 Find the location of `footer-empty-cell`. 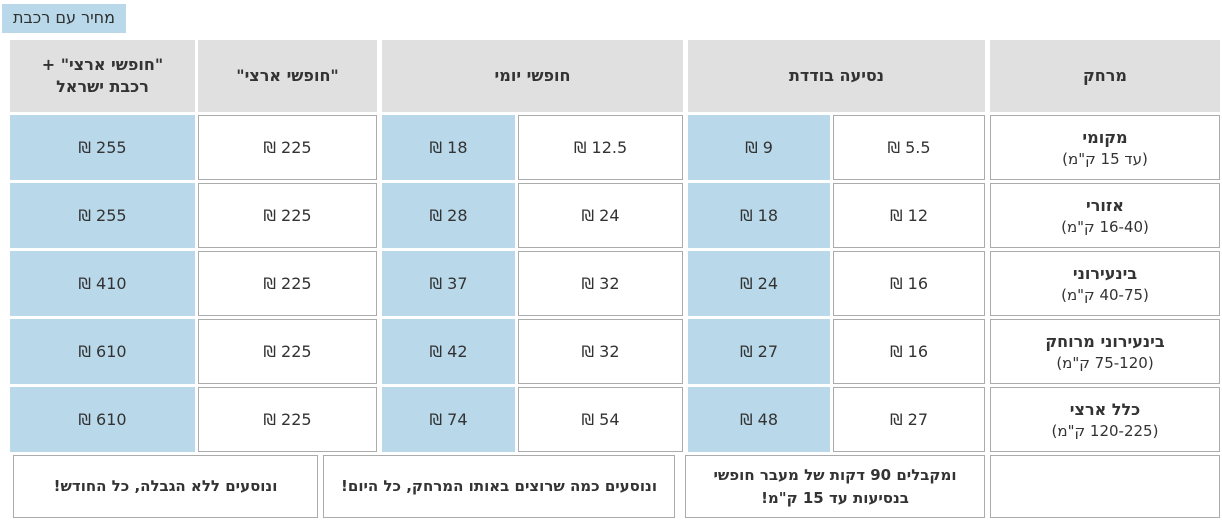

footer-empty-cell is located at coordinates (1105, 486).